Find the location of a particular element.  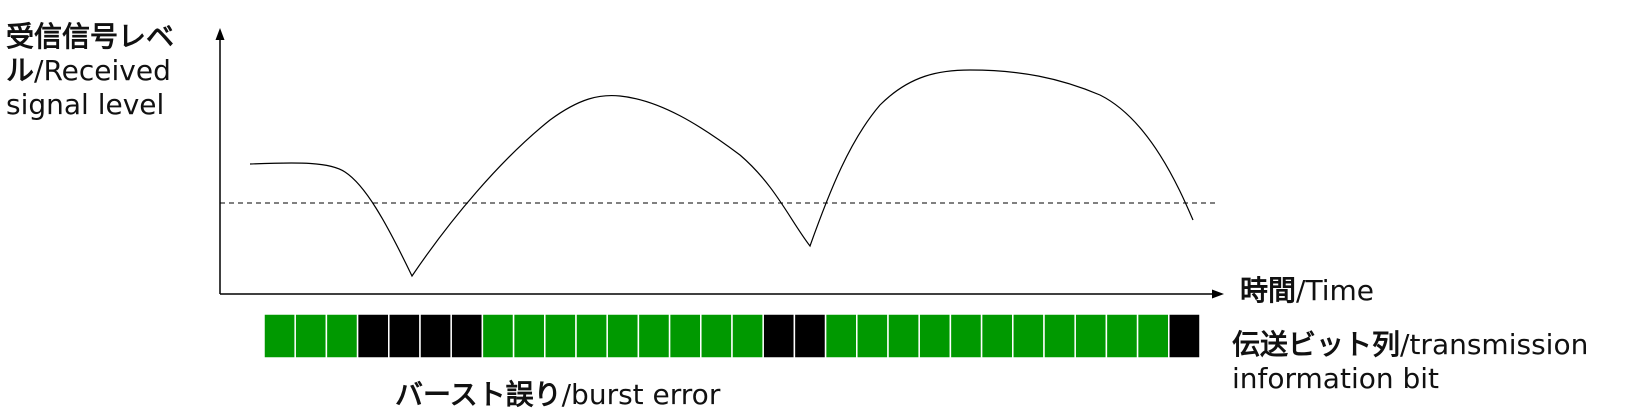

y-axis-label-jp: 受信信号レベ is located at coordinates (90, 36).